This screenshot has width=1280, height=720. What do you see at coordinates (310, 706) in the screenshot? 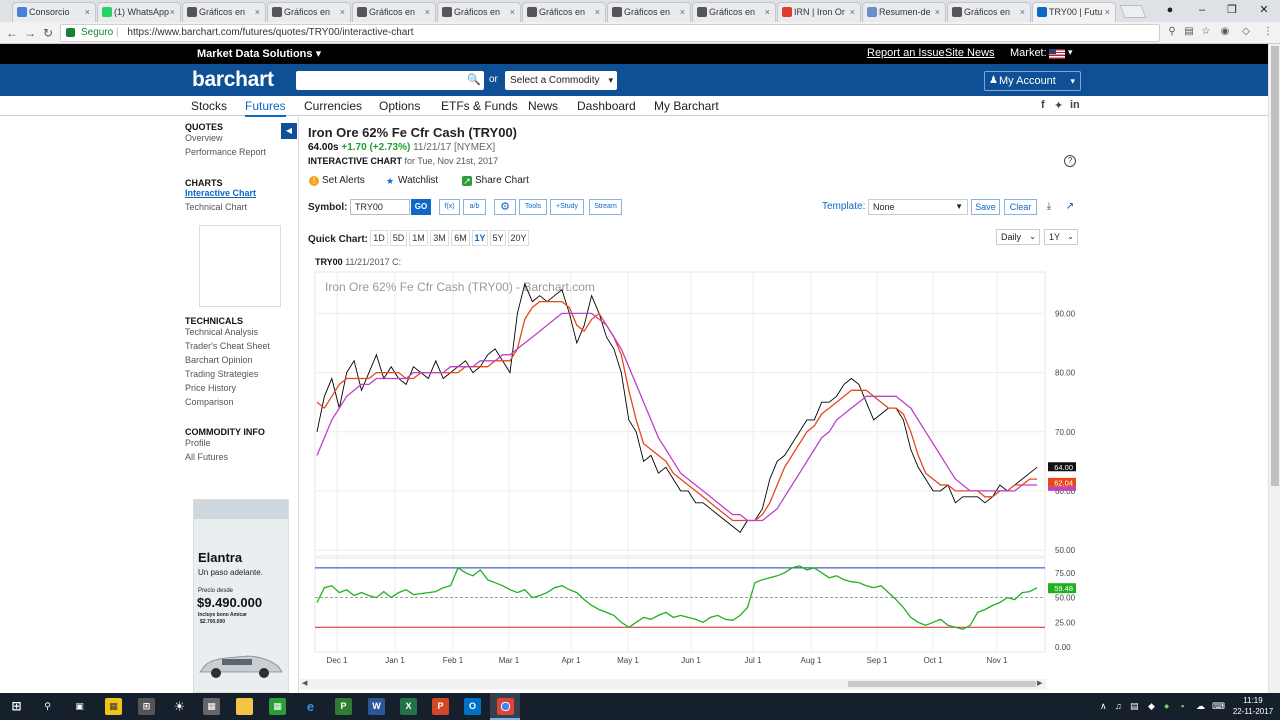
I see `edge-browser-icon: e` at bounding box center [310, 706].